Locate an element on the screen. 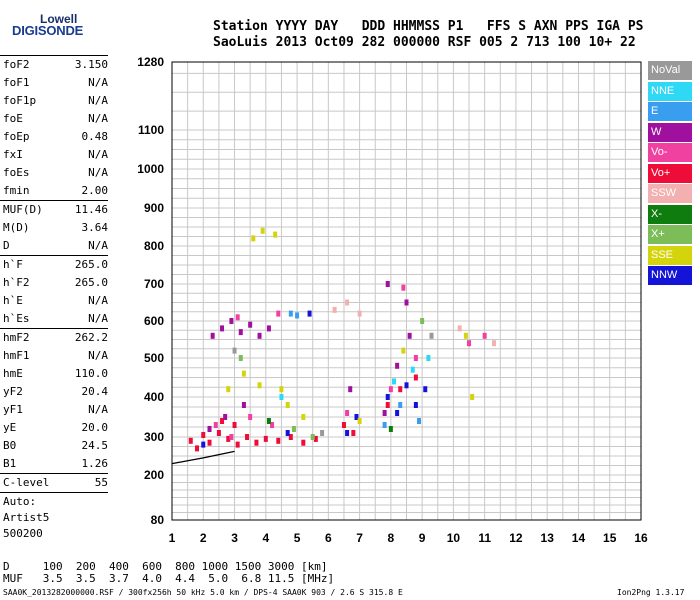  parameter-label: foEp is located at coordinates (16, 136).